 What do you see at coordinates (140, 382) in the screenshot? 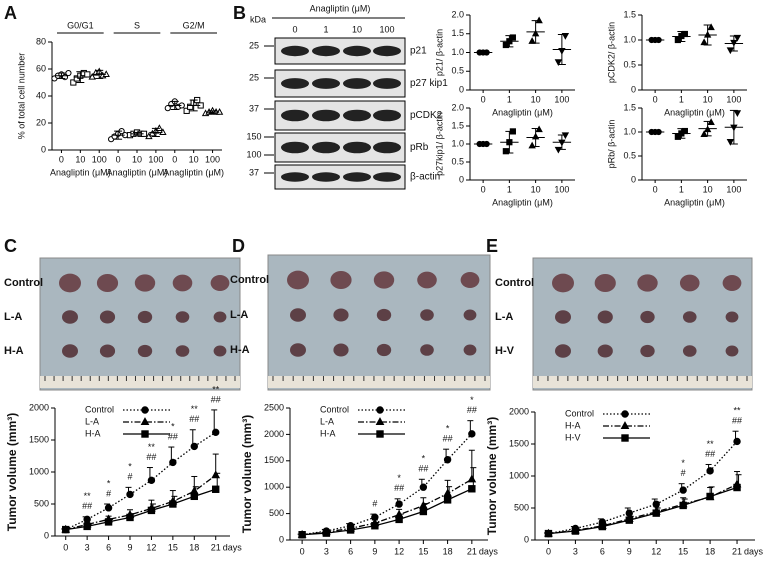
I see `ruler` at bounding box center [140, 382].